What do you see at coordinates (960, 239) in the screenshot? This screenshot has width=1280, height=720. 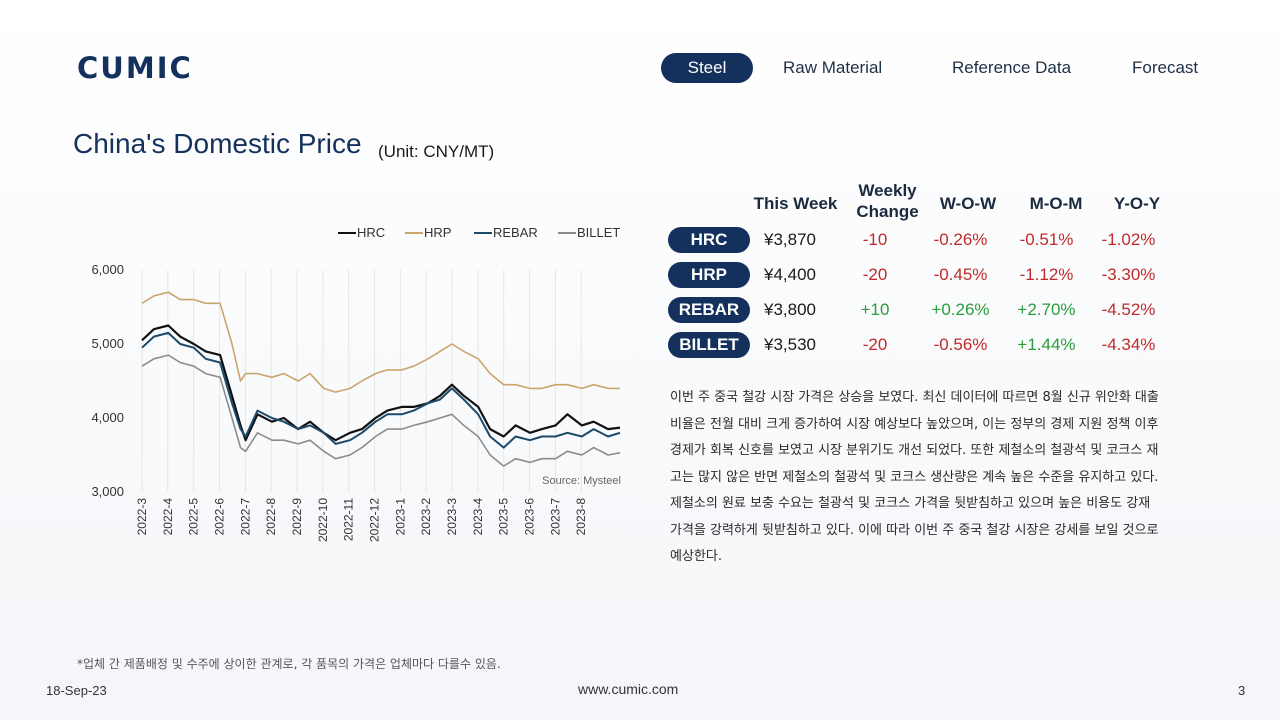 I see `cell-wow: -0.26%` at bounding box center [960, 239].